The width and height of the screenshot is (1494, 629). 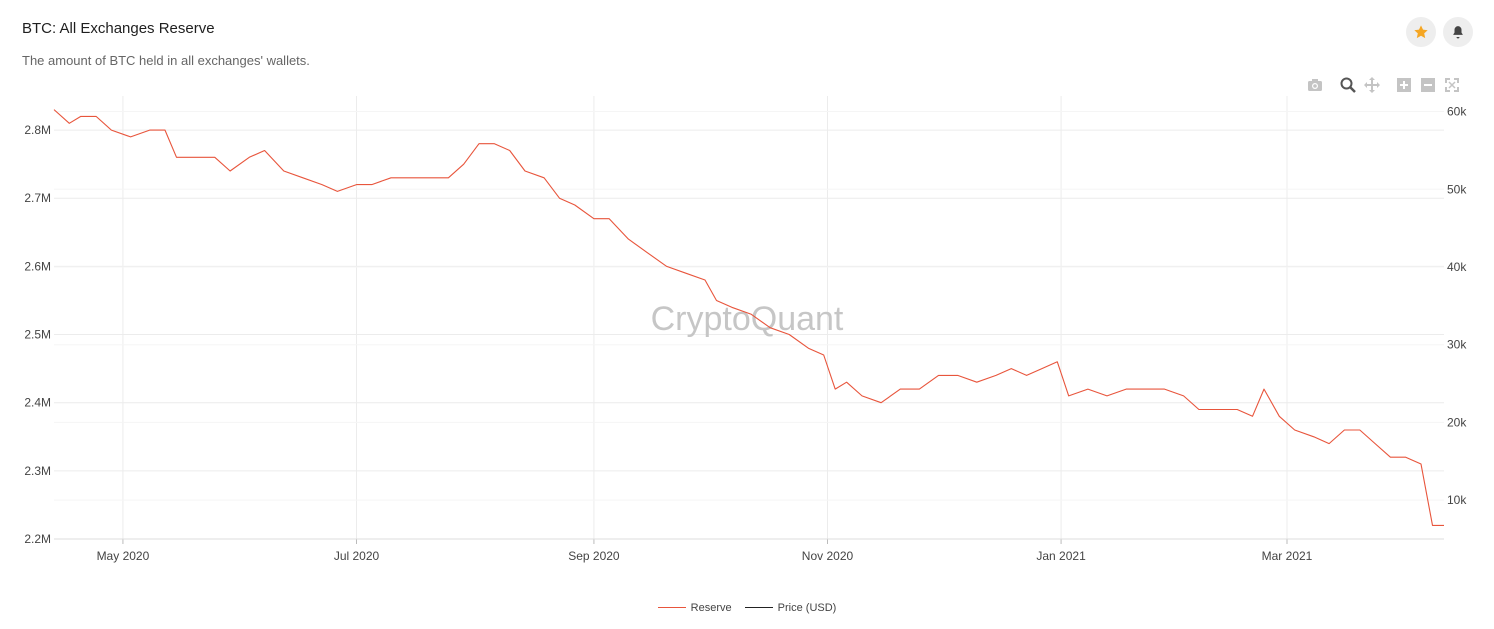 What do you see at coordinates (828, 556) in the screenshot?
I see `x-tick-label: Nov 2020` at bounding box center [828, 556].